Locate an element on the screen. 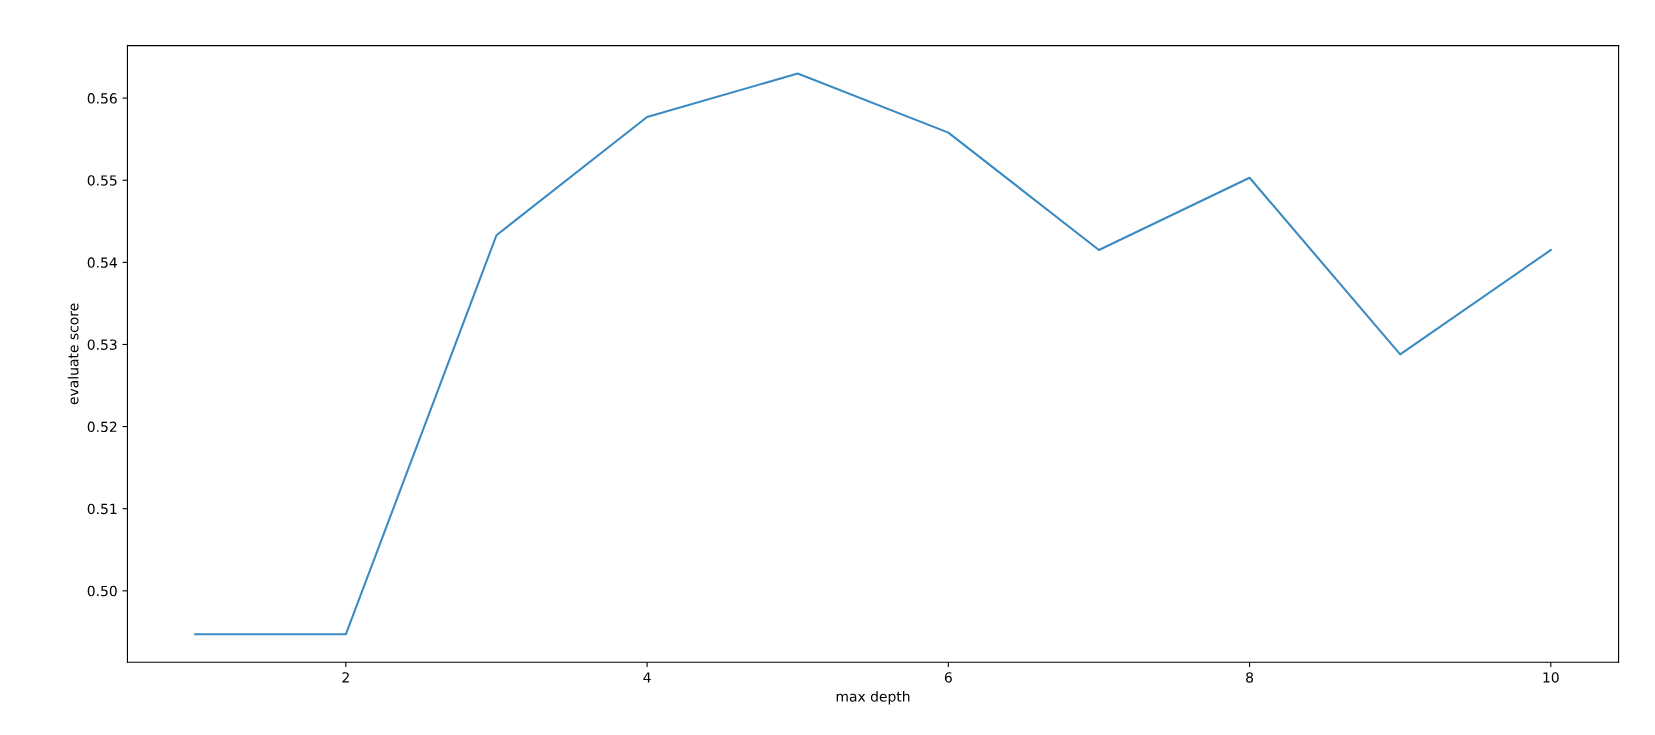 Image resolution: width=1655 pixels, height=735 pixels. y-tick-label: 0.56 is located at coordinates (102, 98).